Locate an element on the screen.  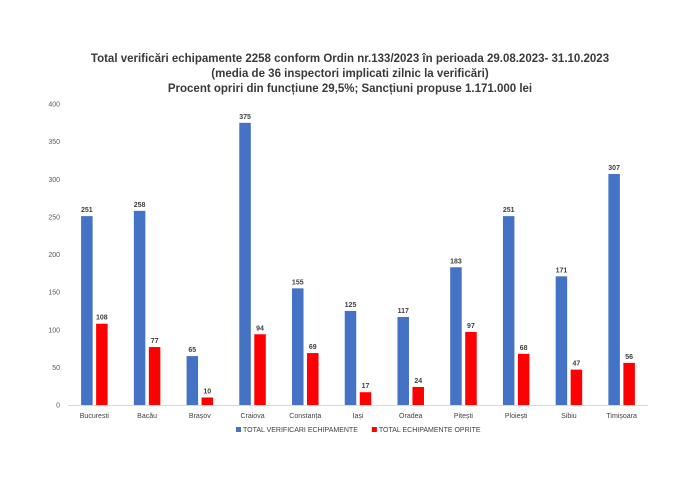
y-tick-label: 400 is located at coordinates (54, 105).